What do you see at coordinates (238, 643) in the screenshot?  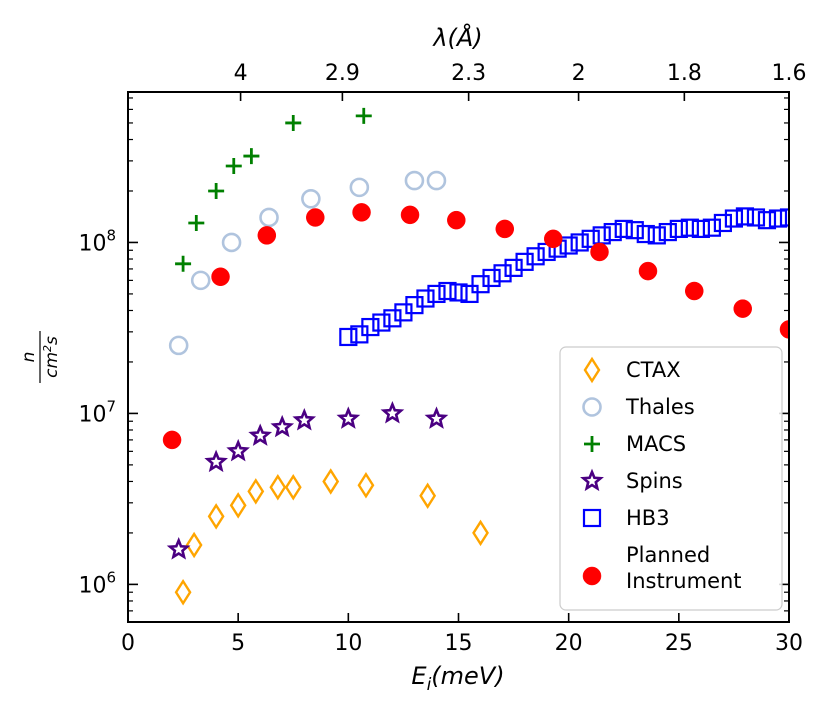 I see `x-tick-label: 5` at bounding box center [238, 643].